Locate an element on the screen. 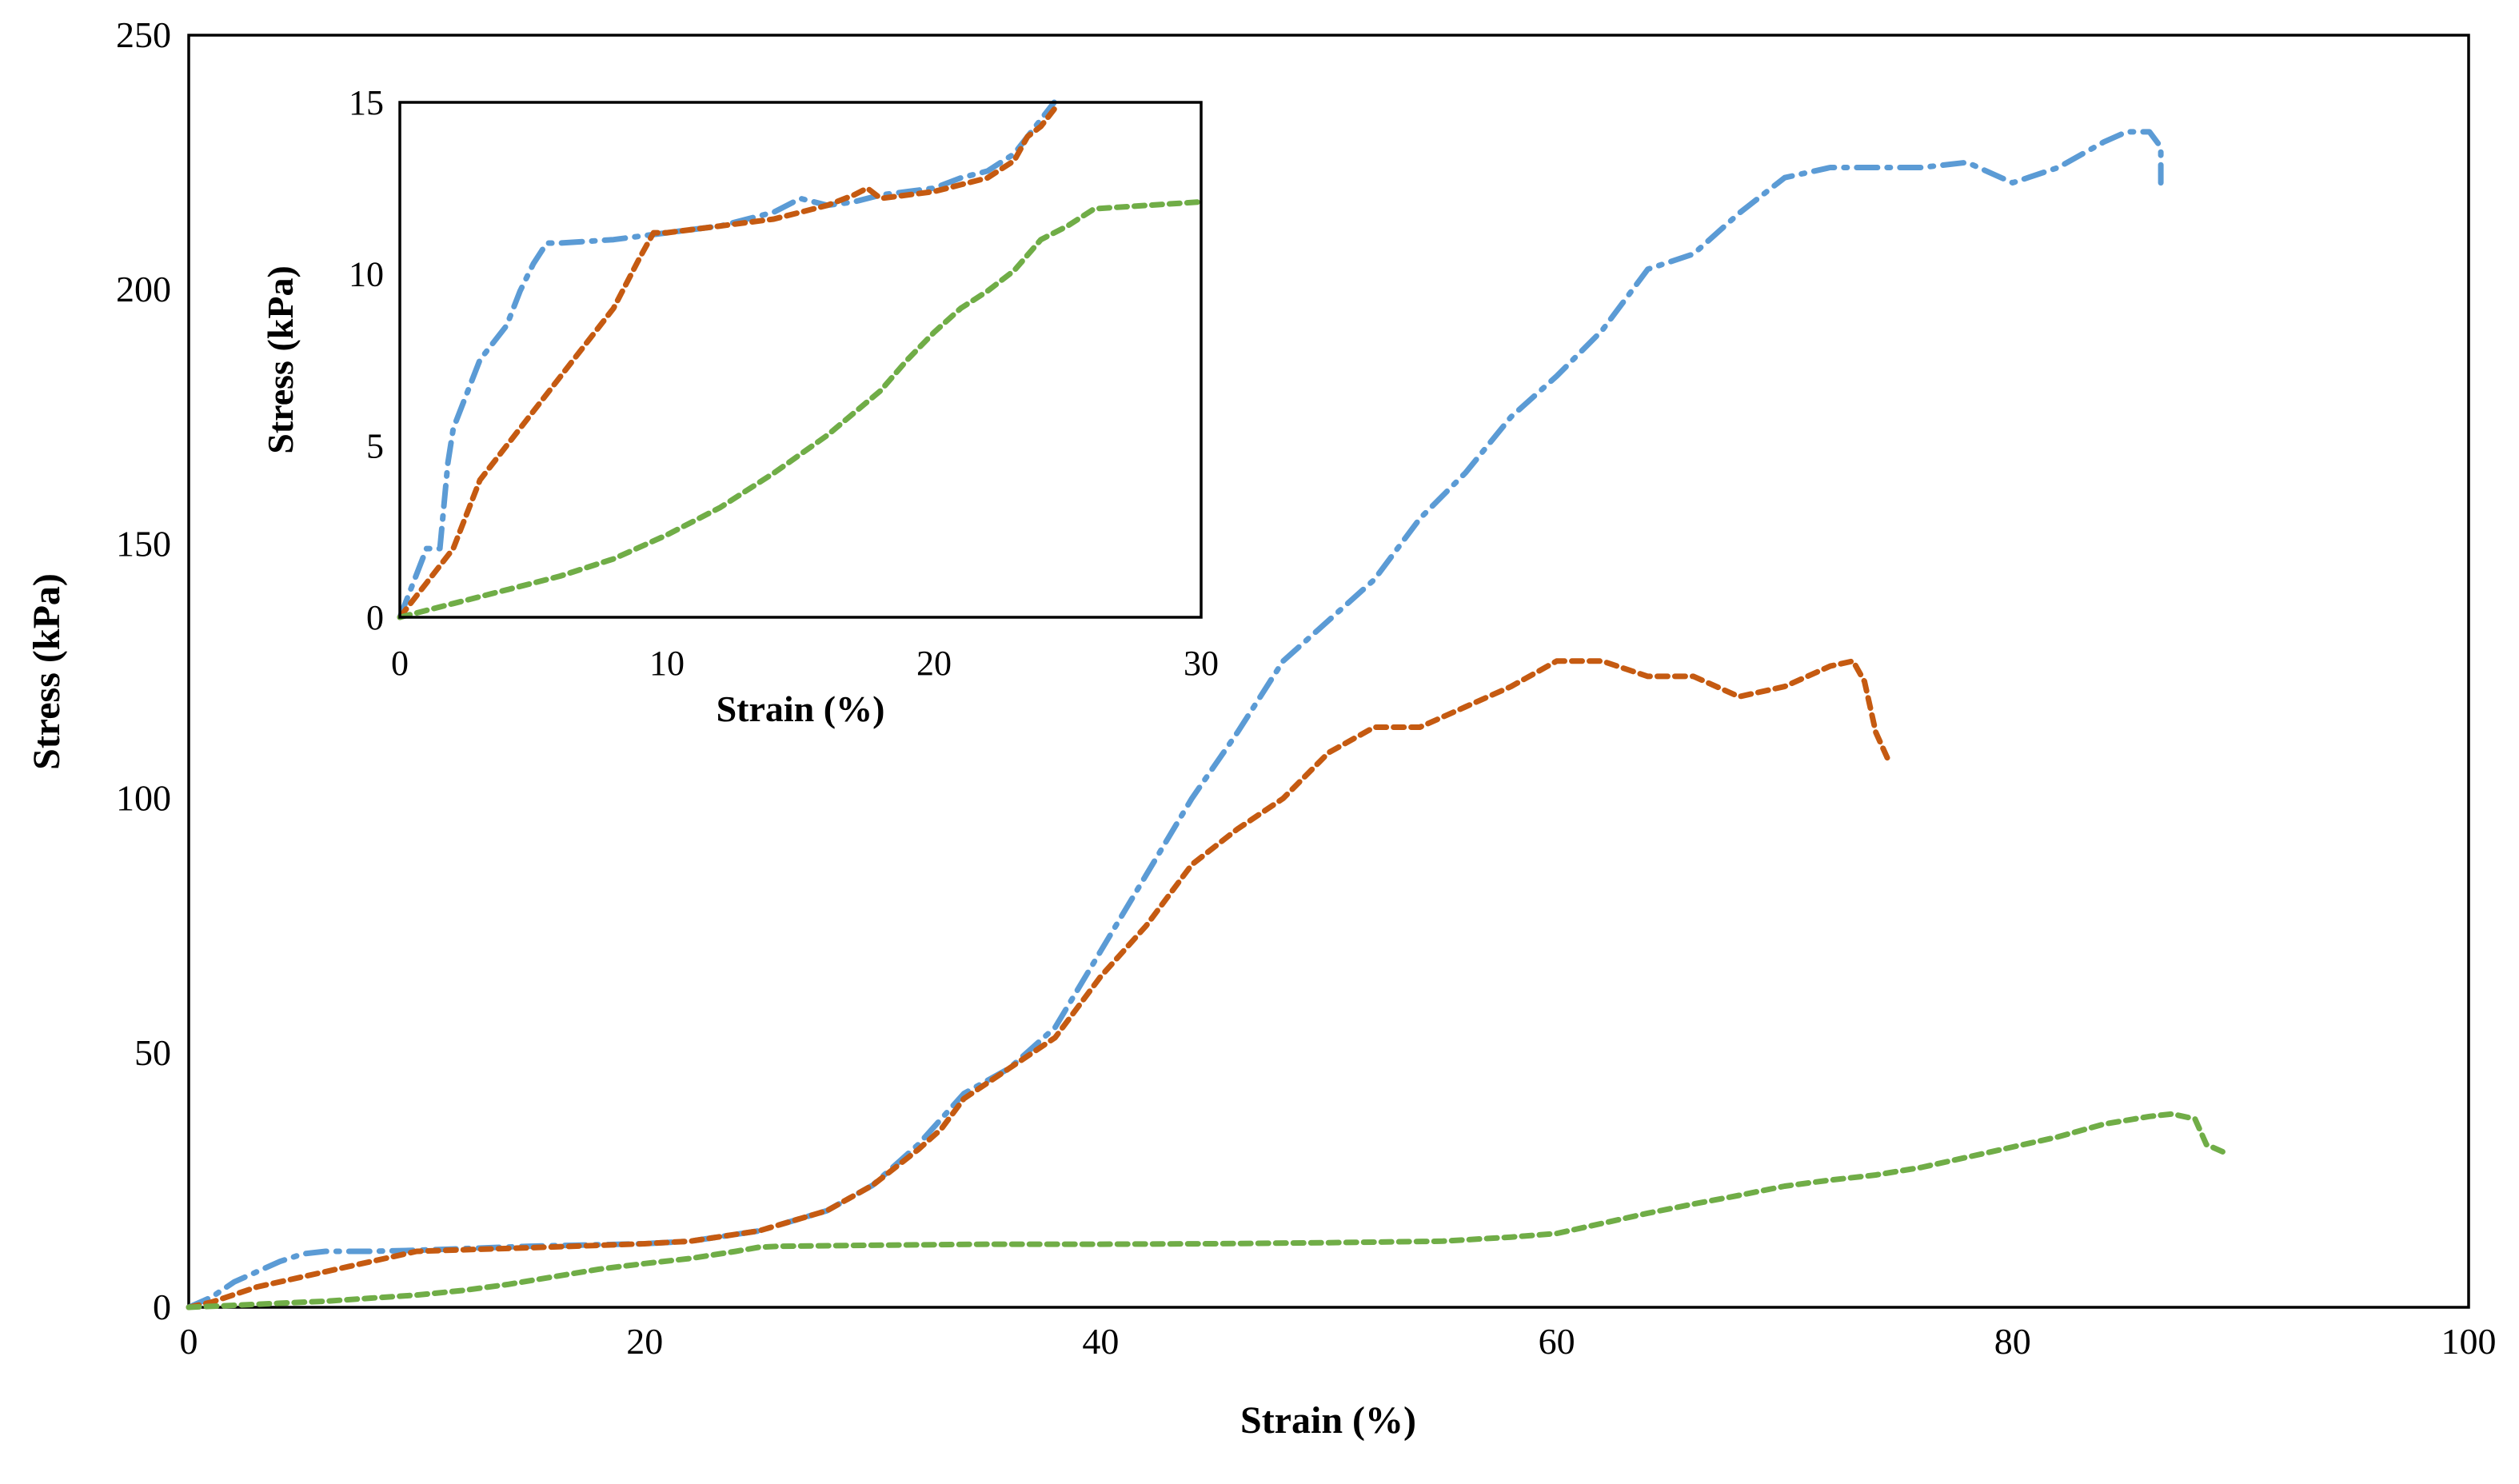  inset-background is located at coordinates (800, 359).